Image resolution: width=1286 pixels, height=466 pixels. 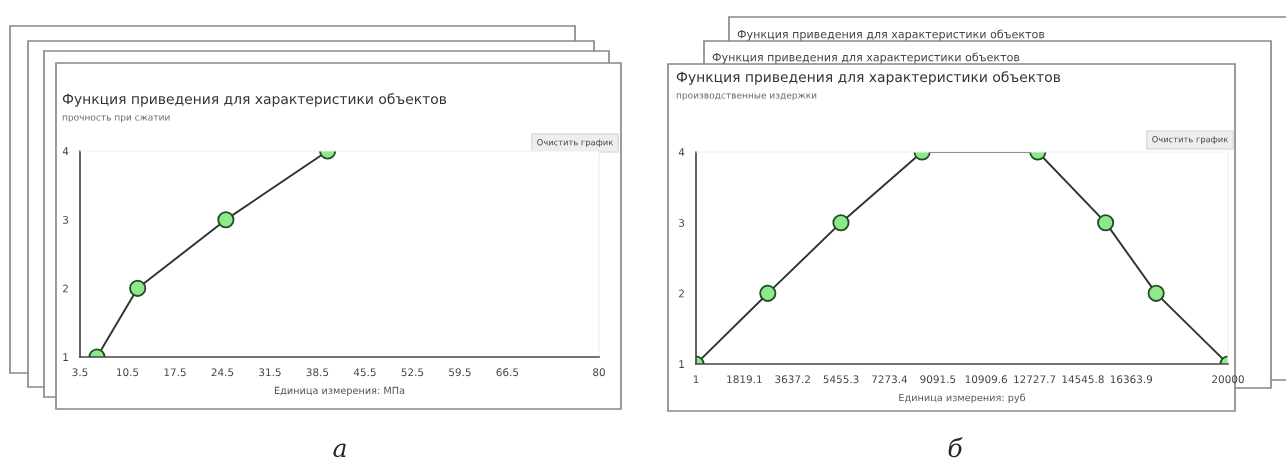 I want to click on x-tick-label: 9091.5, so click(x=938, y=379).